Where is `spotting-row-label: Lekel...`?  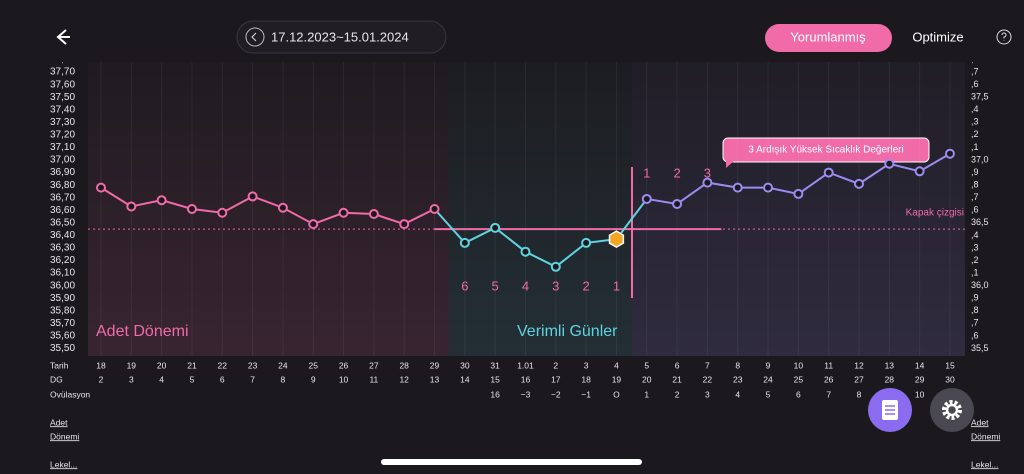 spotting-row-label: Lekel... is located at coordinates (984, 464).